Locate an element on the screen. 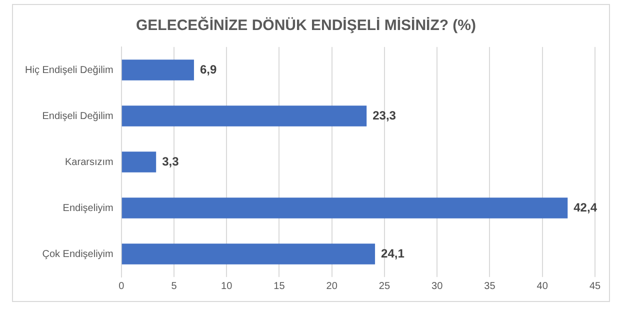  y-tick-label: Kararsızım is located at coordinates (89, 162).